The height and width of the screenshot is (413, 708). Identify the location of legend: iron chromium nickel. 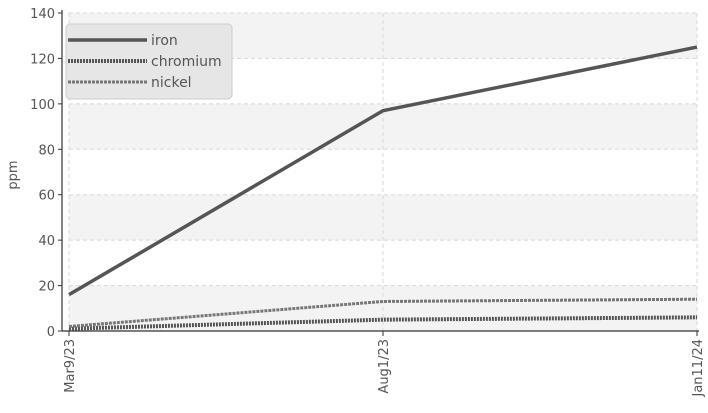
(149, 61).